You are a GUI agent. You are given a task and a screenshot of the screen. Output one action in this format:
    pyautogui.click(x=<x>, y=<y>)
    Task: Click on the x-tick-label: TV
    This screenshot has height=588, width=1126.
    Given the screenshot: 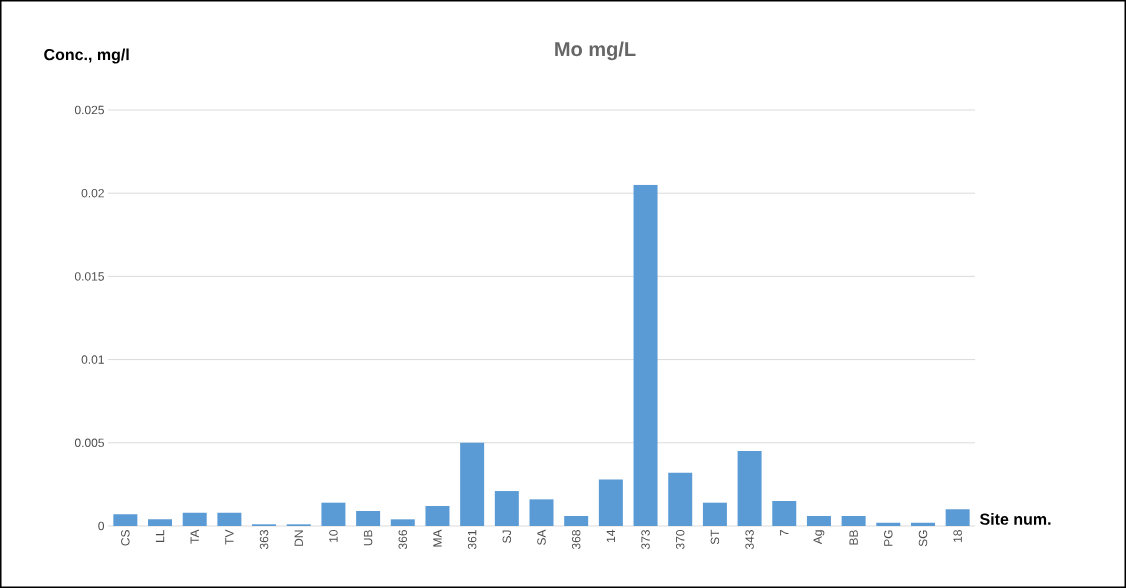 What is the action you would take?
    pyautogui.click(x=229, y=537)
    